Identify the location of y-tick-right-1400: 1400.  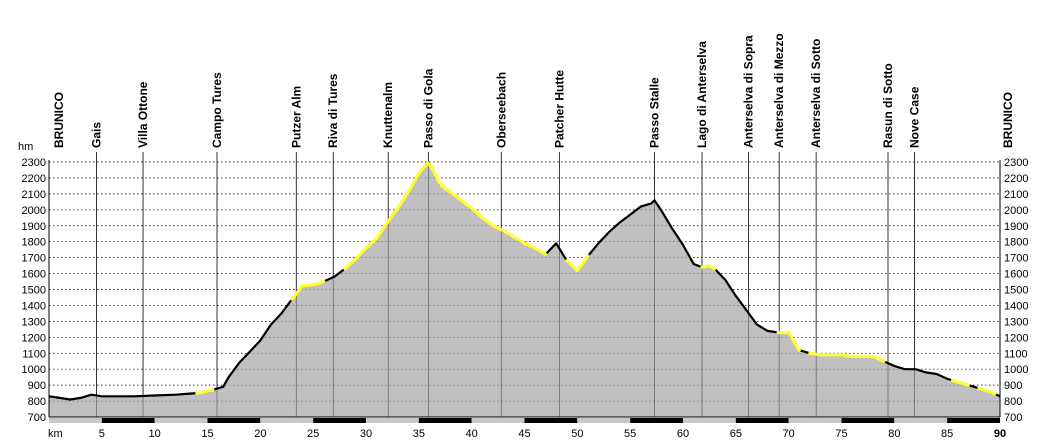
(1016, 306).